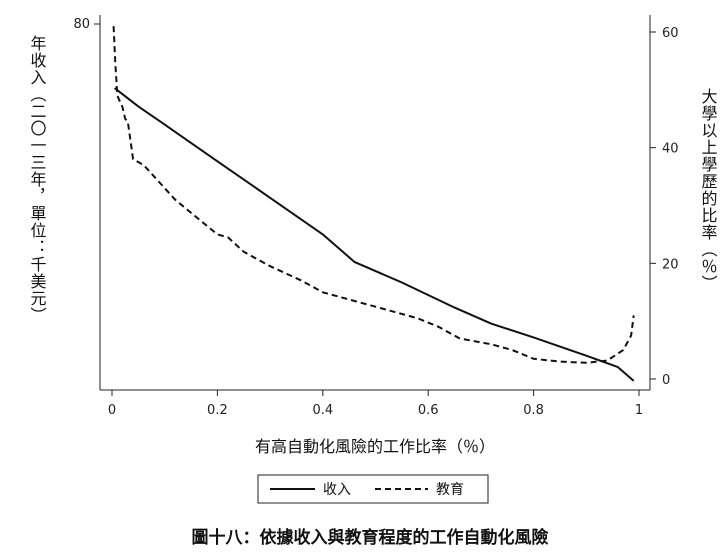 This screenshot has height=552, width=725. I want to click on x-tick-label: 0.4, so click(322, 410).